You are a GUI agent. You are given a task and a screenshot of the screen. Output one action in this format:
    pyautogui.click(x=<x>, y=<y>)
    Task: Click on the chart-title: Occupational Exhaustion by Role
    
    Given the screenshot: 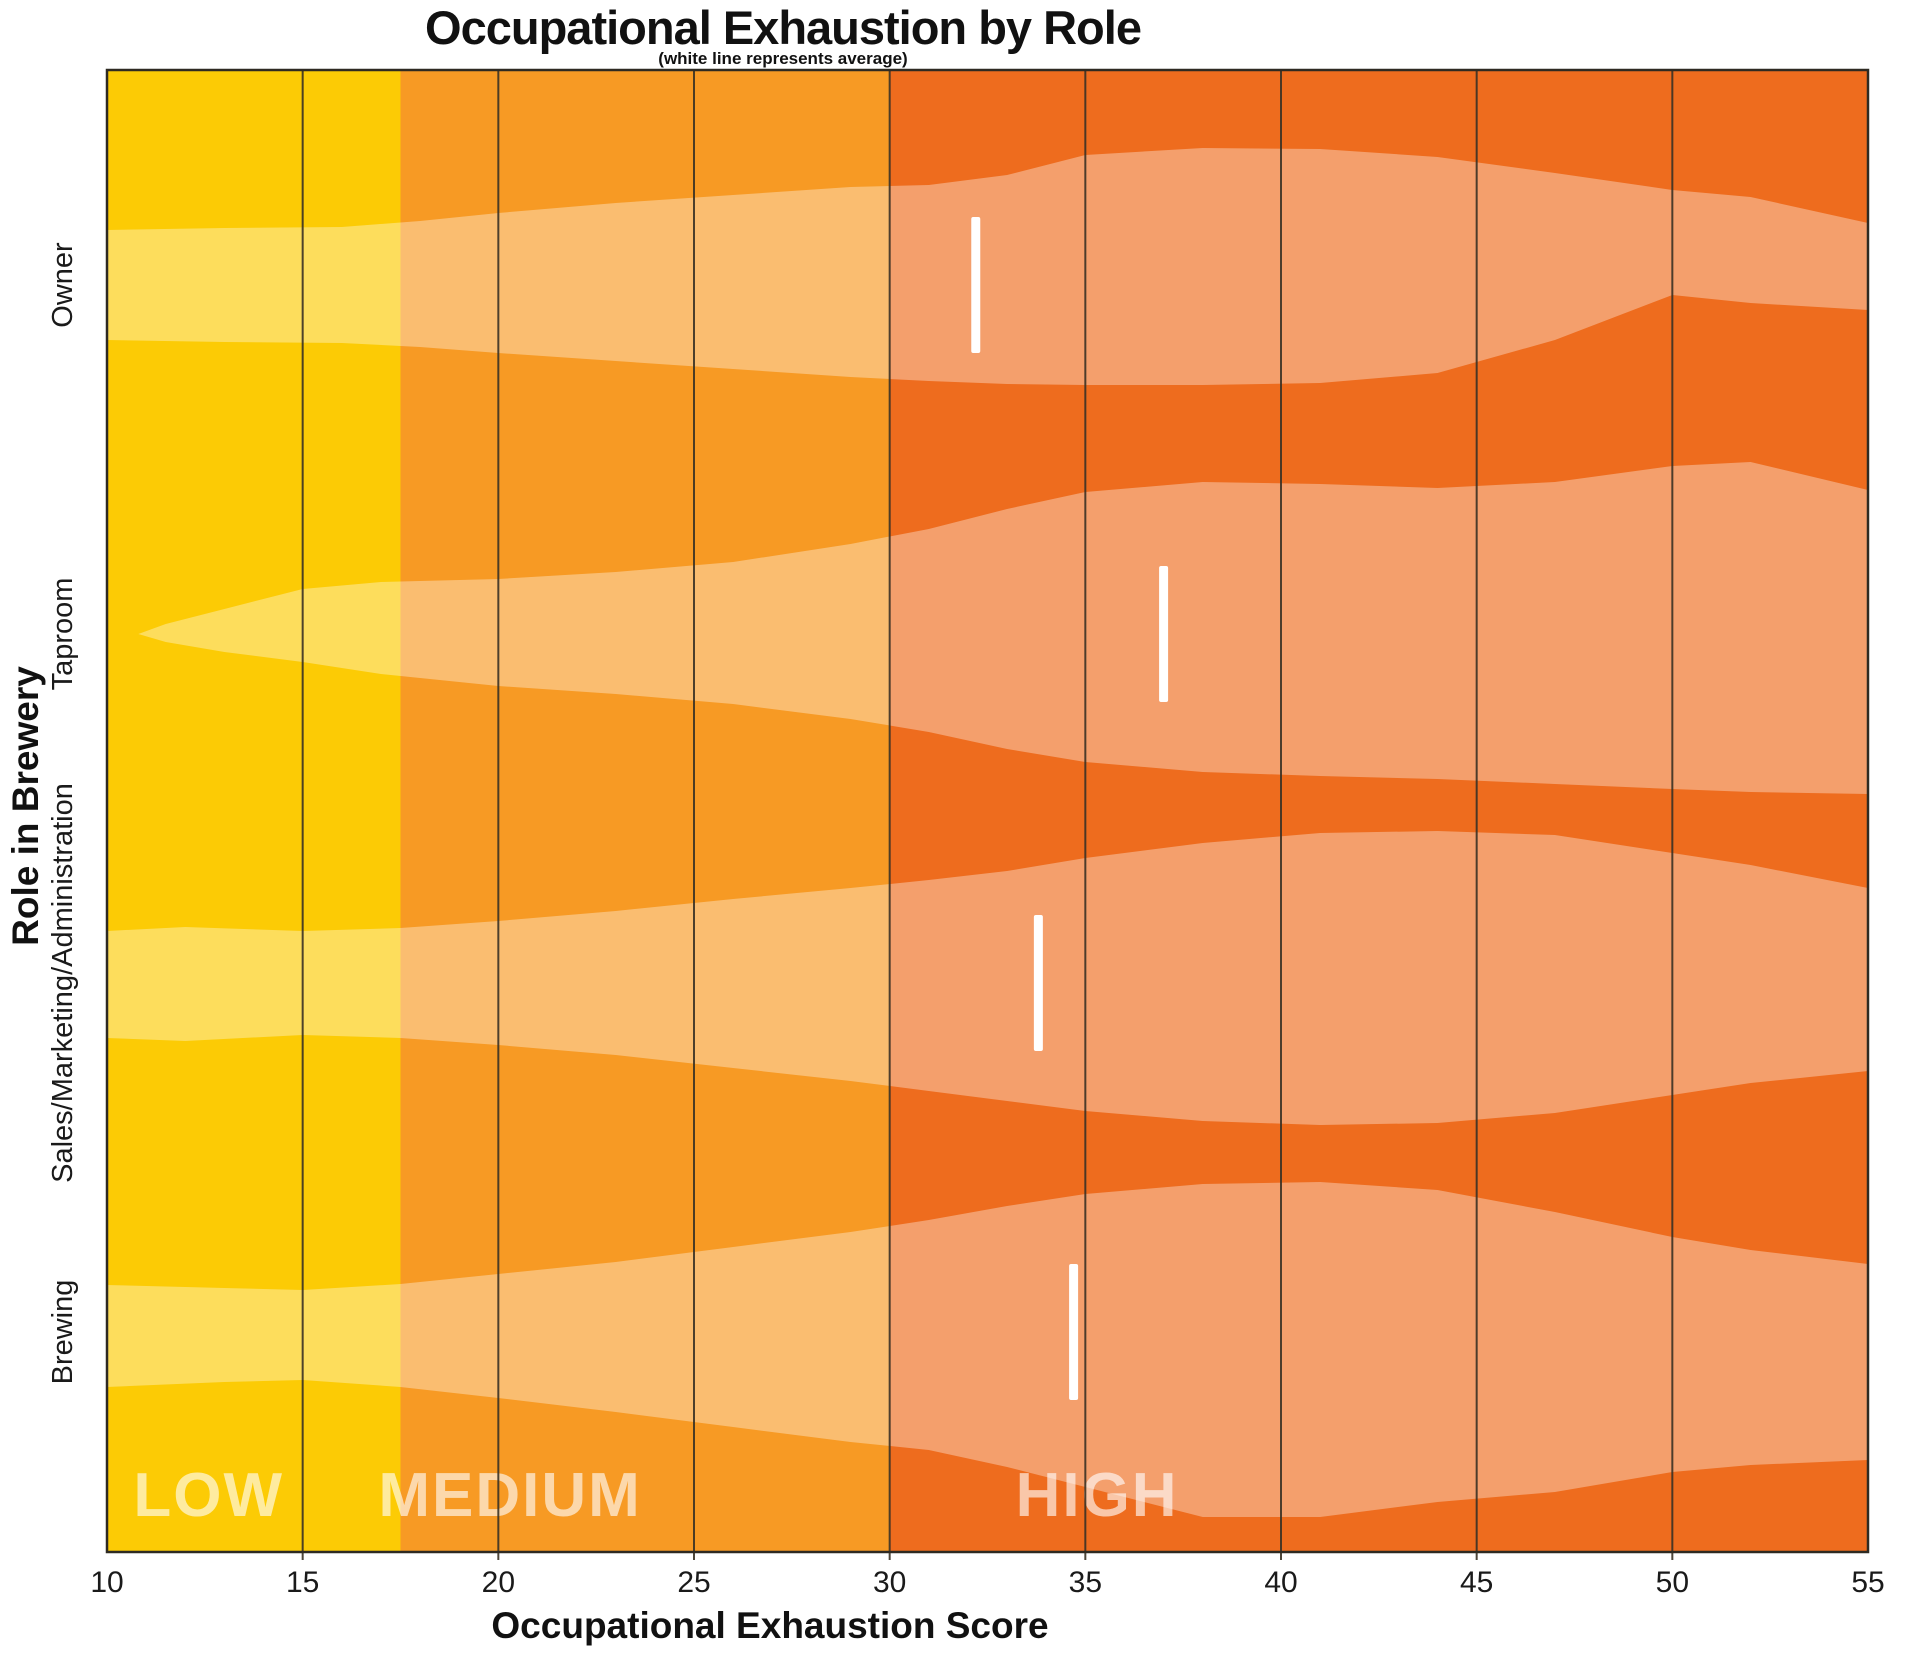 What is the action you would take?
    pyautogui.click(x=783, y=27)
    